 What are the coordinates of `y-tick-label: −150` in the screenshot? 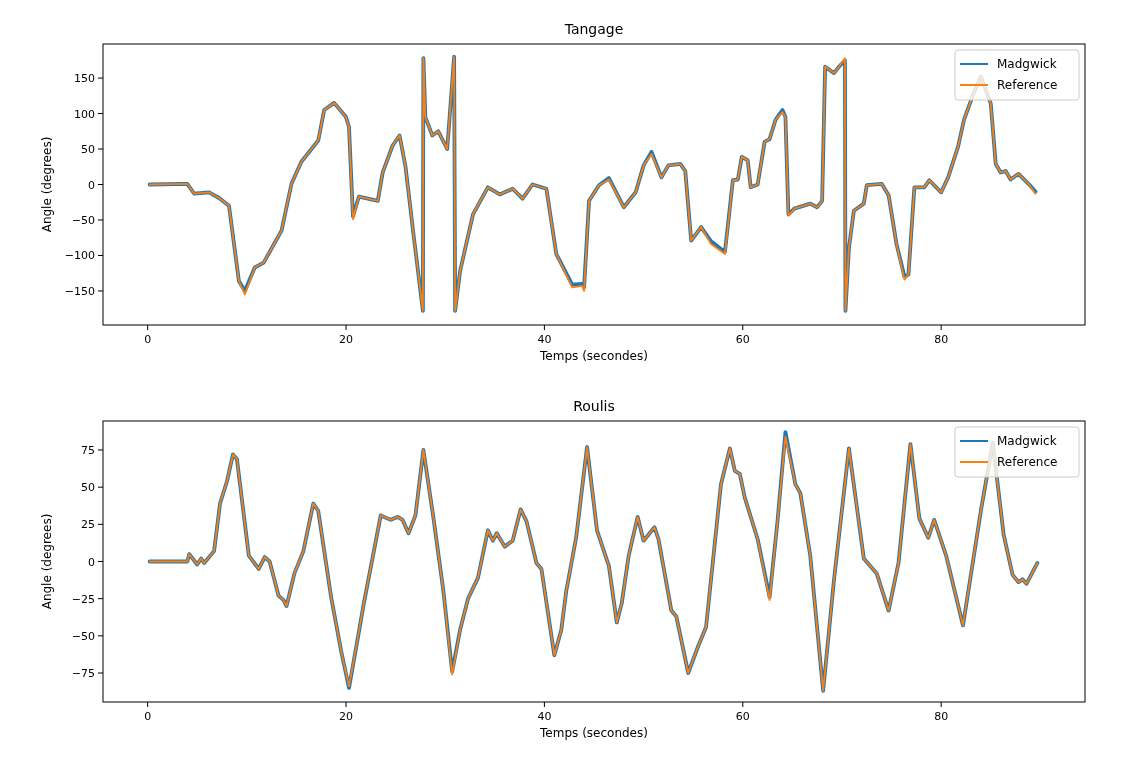 It's located at (79, 291).